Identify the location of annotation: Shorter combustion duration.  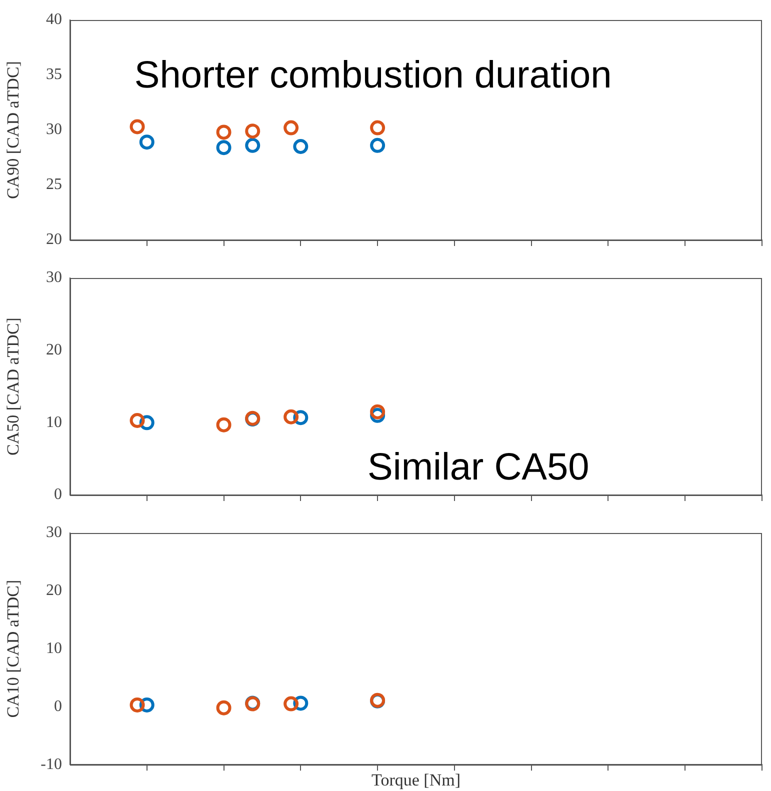
(373, 75).